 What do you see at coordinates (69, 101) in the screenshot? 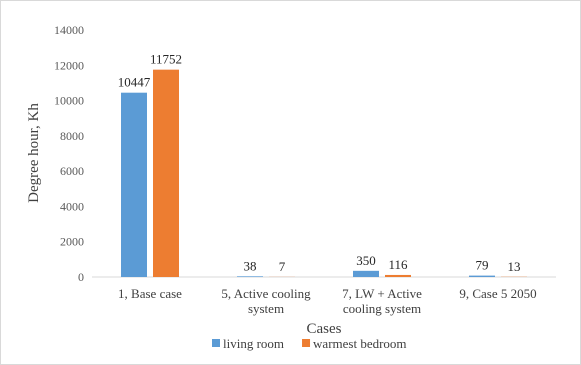
I see `y-tick-label: 10000` at bounding box center [69, 101].